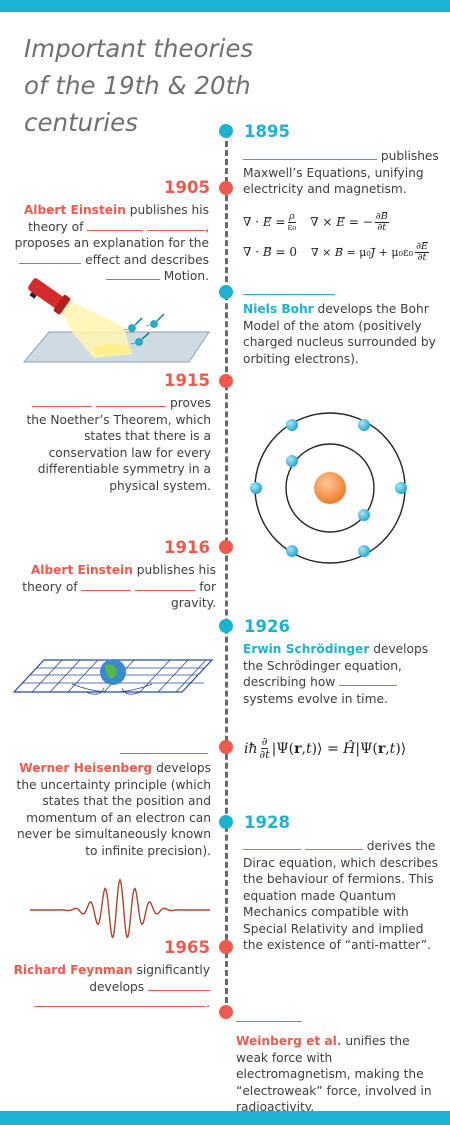 Image resolution: width=450 pixels, height=1125 pixels. I want to click on bottom-band, so click(225, 1118).